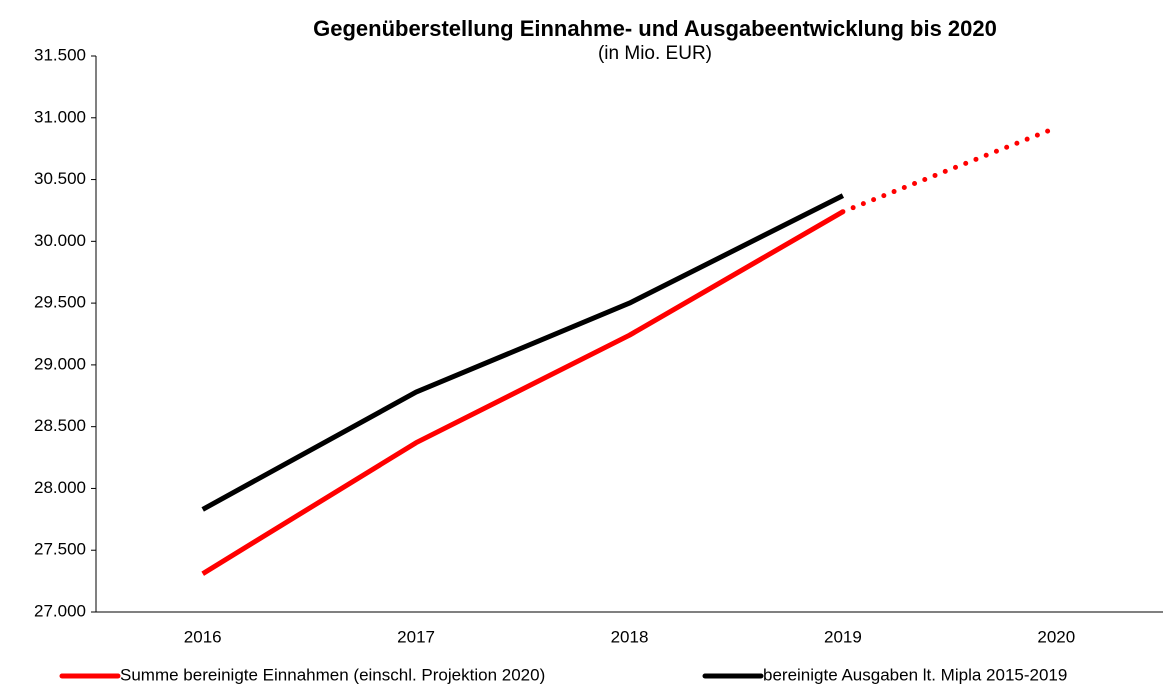 Image resolution: width=1168 pixels, height=684 pixels. What do you see at coordinates (1056, 636) in the screenshot?
I see `x-tick-label: 2020` at bounding box center [1056, 636].